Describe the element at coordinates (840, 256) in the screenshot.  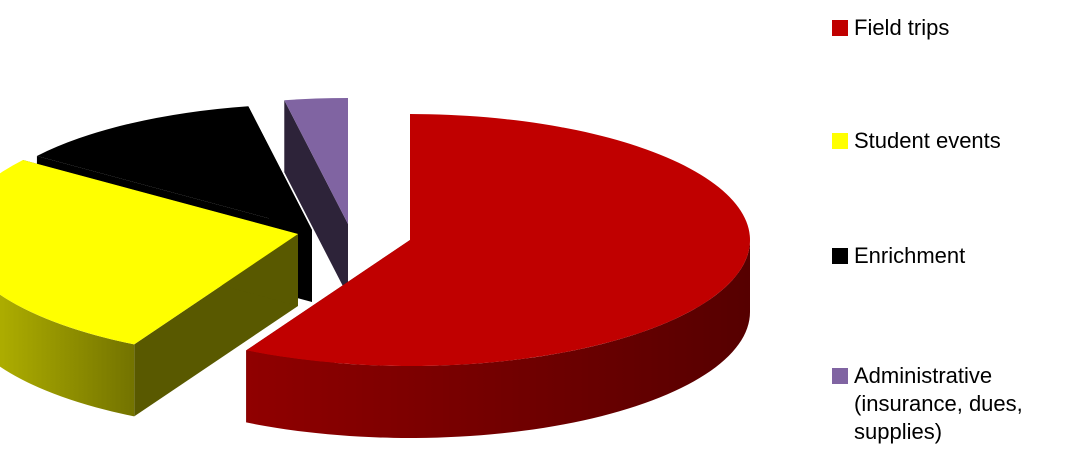
I see `legend-swatch-enrichment` at that location.